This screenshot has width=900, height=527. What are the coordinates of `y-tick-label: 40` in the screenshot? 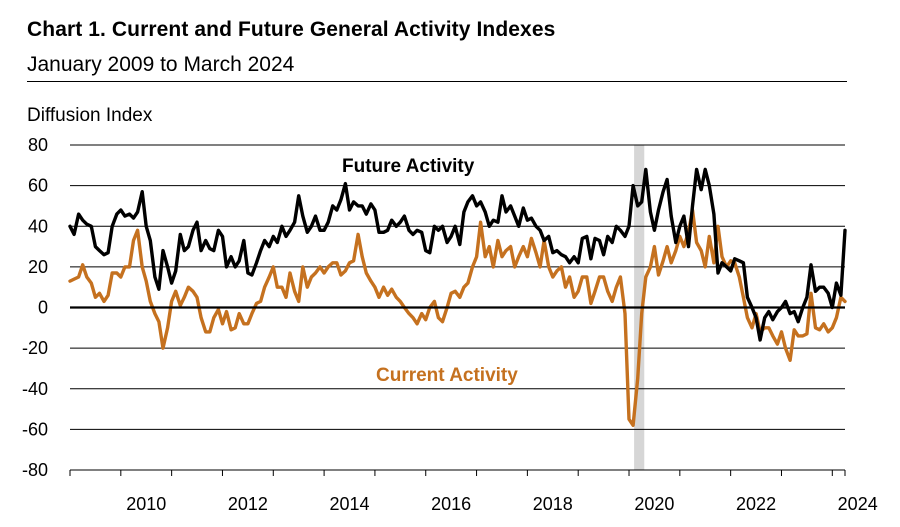 It's located at (38, 226).